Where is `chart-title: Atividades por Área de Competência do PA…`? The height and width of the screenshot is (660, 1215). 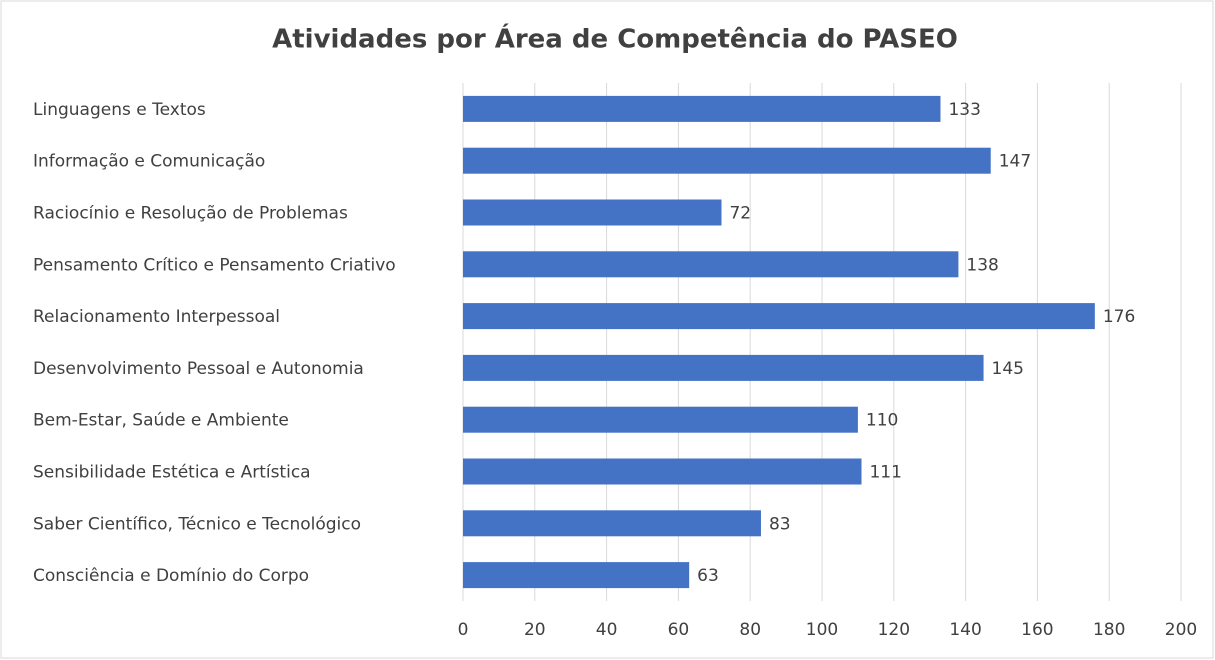
chart-title: Atividades por Área de Competência do PA… is located at coordinates (615, 39).